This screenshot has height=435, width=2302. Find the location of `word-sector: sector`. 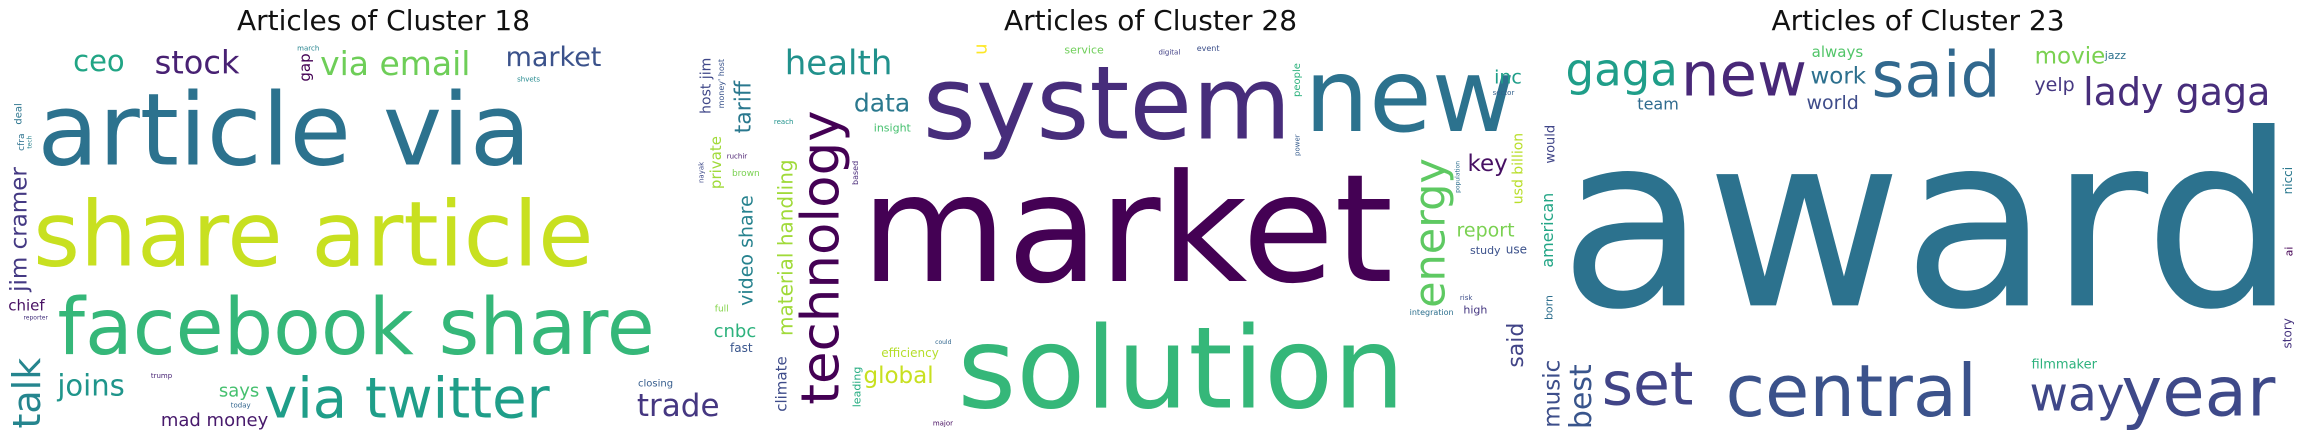

word-sector: sector is located at coordinates (1504, 93).